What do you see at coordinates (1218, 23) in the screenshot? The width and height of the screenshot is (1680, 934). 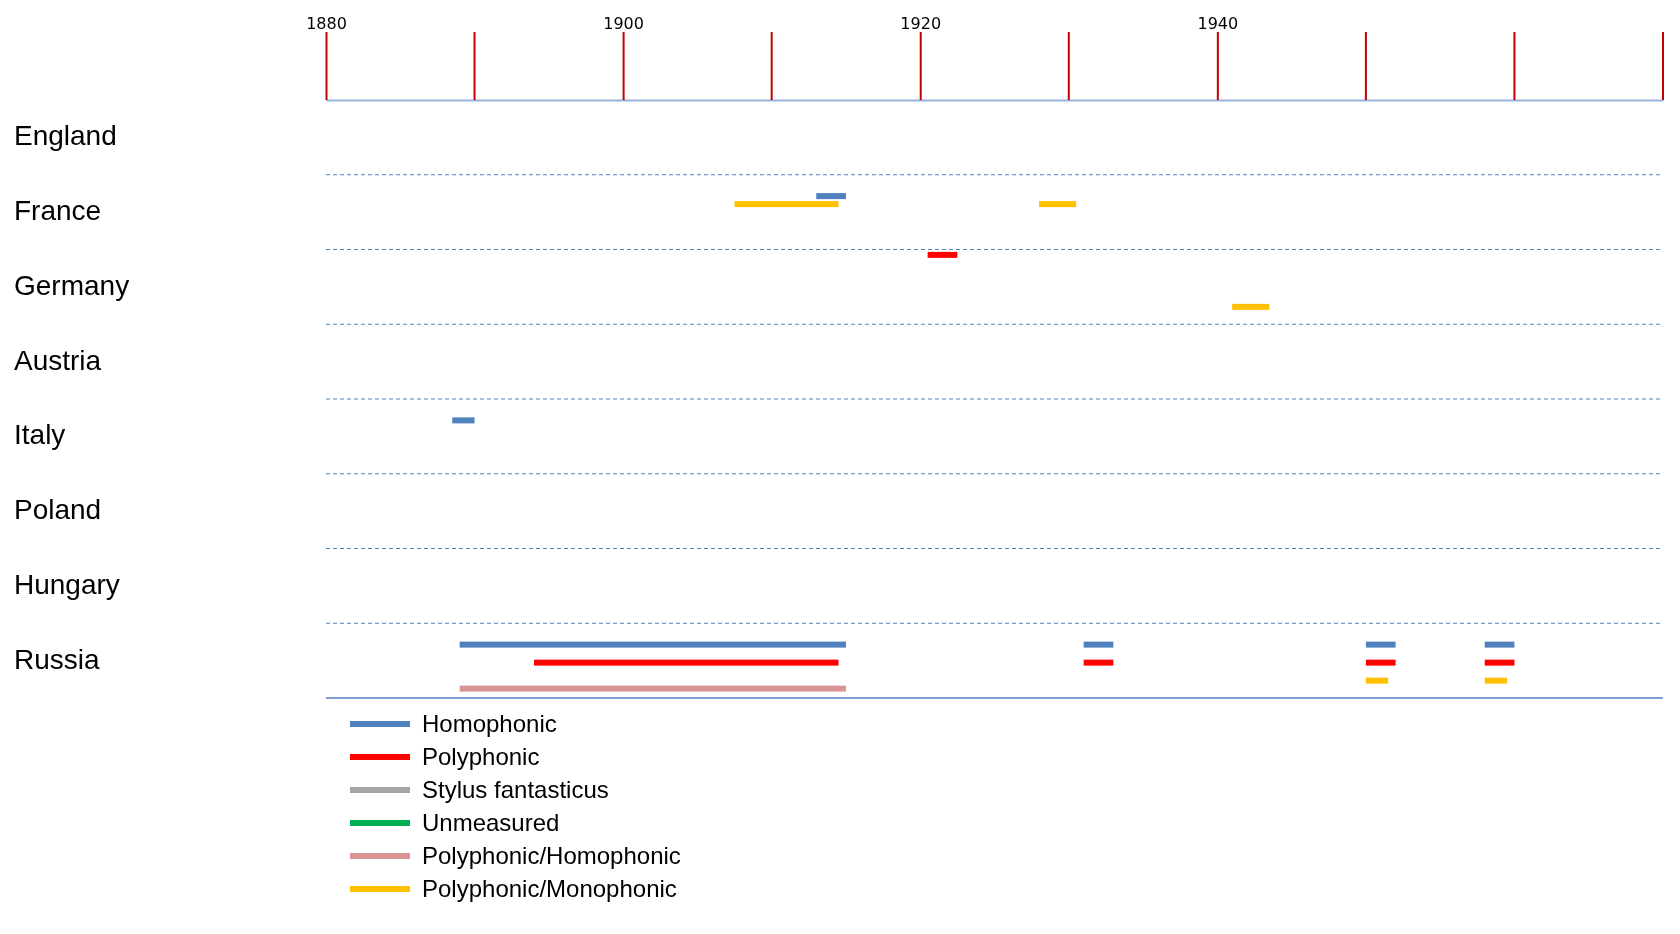 I see `x-tick-label: 1940` at bounding box center [1218, 23].